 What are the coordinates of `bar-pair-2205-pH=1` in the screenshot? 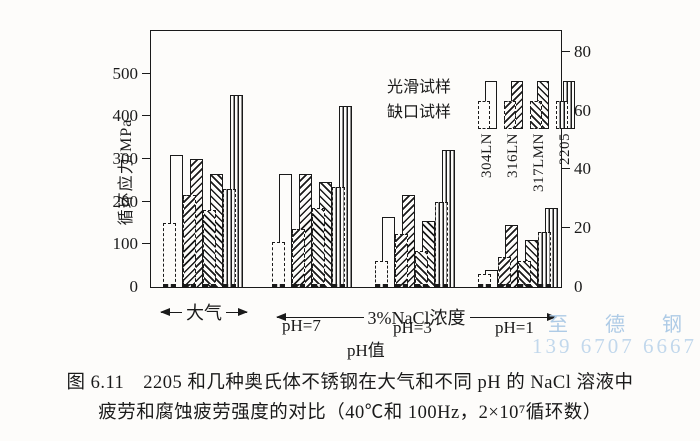 It's located at (548, 159).